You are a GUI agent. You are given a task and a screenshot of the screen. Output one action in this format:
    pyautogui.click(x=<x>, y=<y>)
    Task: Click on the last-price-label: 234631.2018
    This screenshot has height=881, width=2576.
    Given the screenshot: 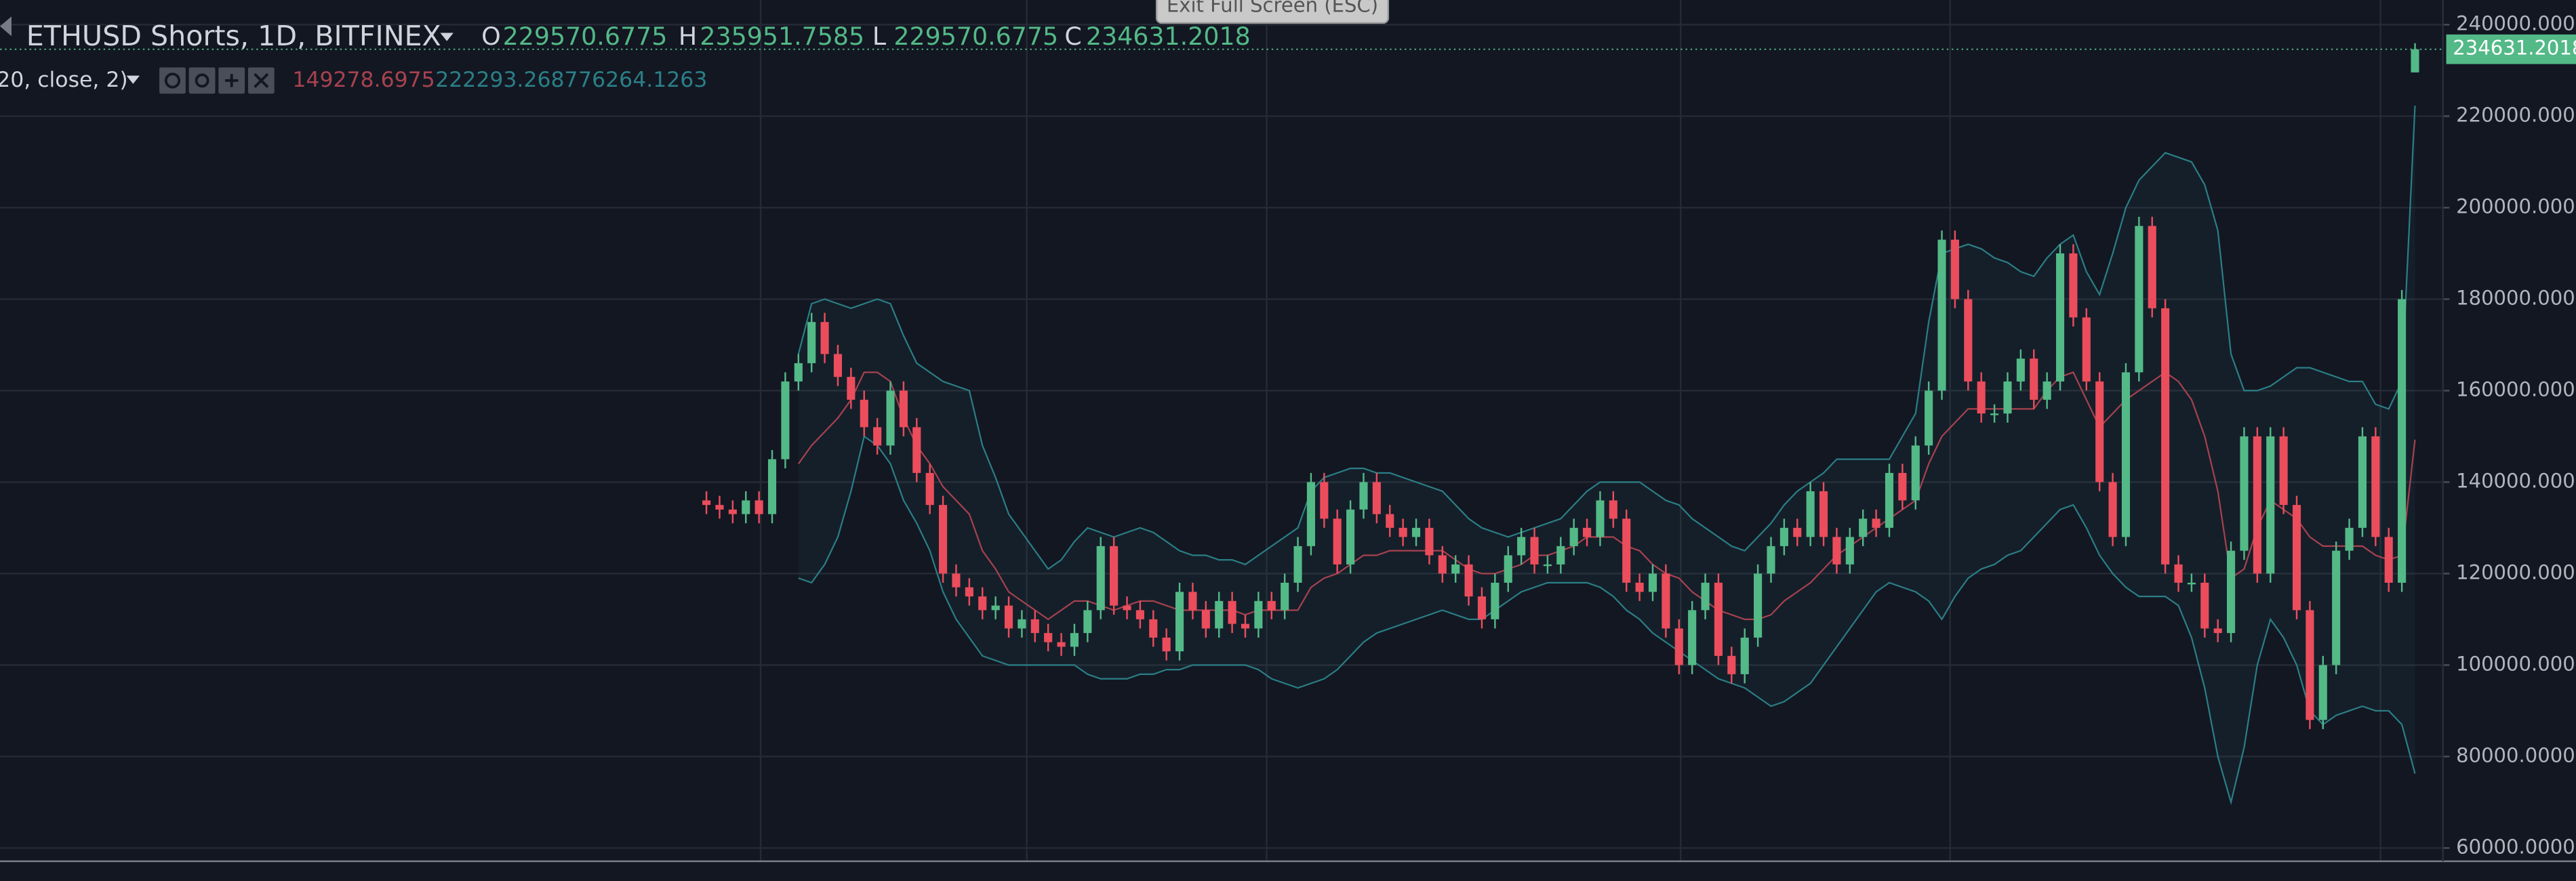 What is the action you would take?
    pyautogui.click(x=2514, y=48)
    